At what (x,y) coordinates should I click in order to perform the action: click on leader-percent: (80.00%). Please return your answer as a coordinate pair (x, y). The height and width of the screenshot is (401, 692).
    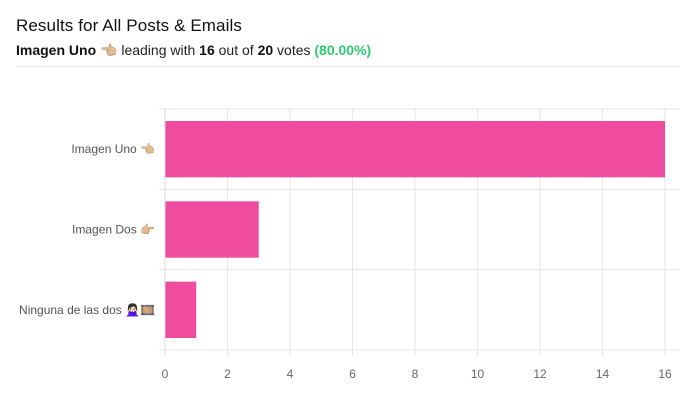
    Looking at the image, I should click on (343, 50).